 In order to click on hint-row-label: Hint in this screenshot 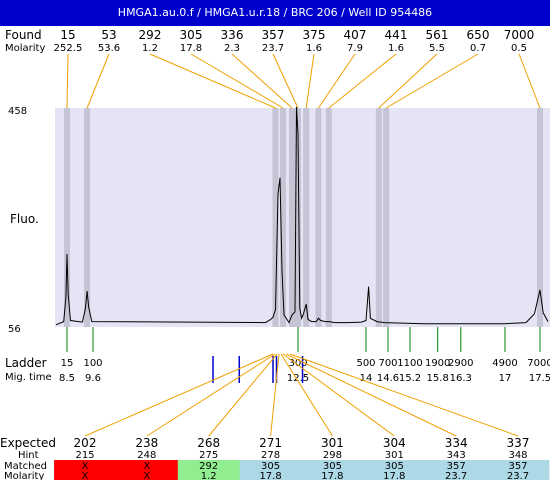, I will do `click(28, 455)`.